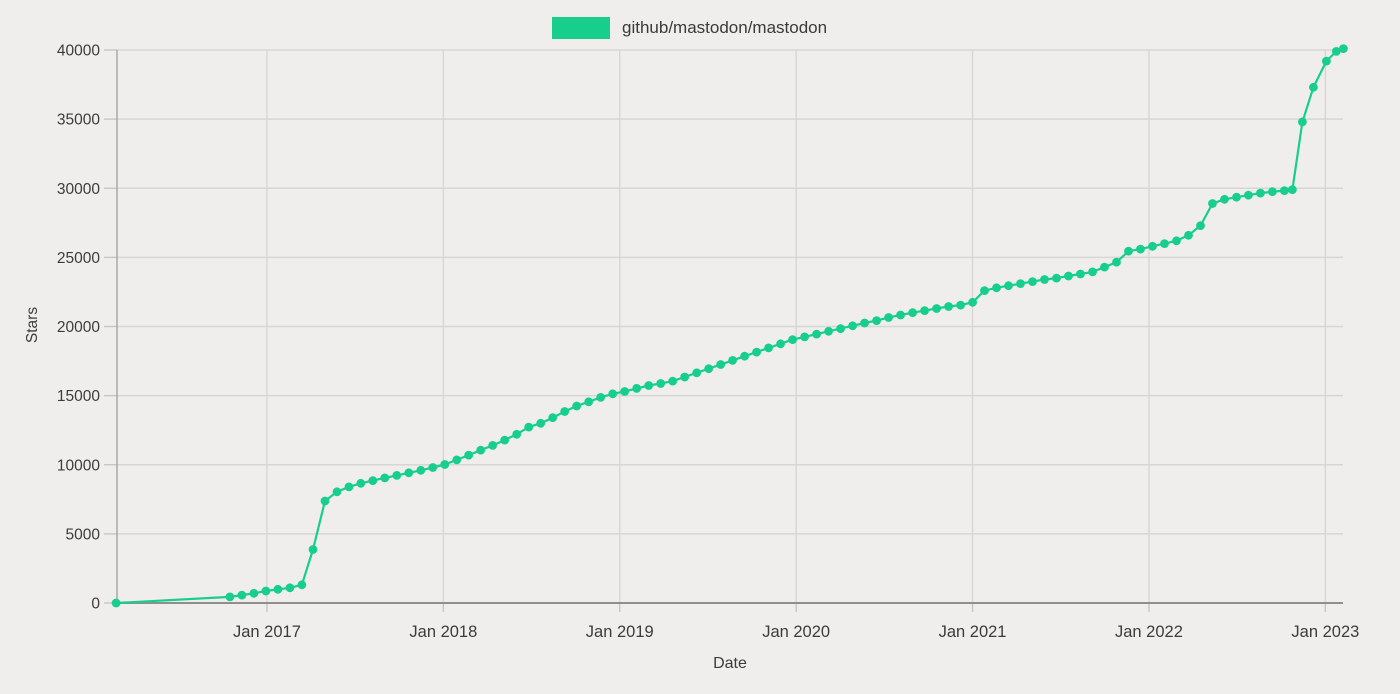  What do you see at coordinates (730, 663) in the screenshot?
I see `x-axis-title: Date` at bounding box center [730, 663].